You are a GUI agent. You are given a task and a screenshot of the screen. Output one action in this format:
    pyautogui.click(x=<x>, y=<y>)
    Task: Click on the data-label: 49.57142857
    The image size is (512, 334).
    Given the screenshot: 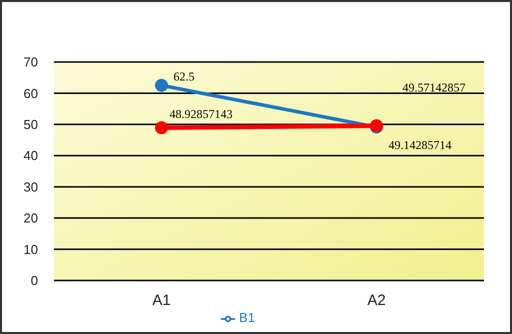 What is the action you would take?
    pyautogui.click(x=434, y=87)
    